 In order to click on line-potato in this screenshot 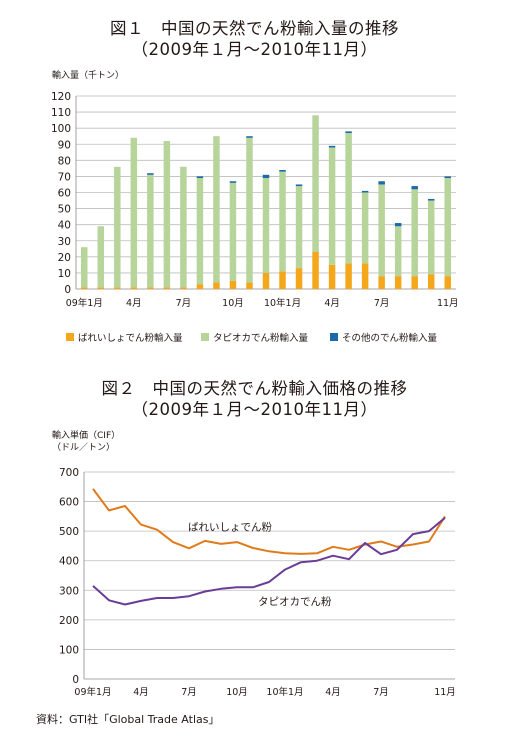, I will do `click(269, 521)`.